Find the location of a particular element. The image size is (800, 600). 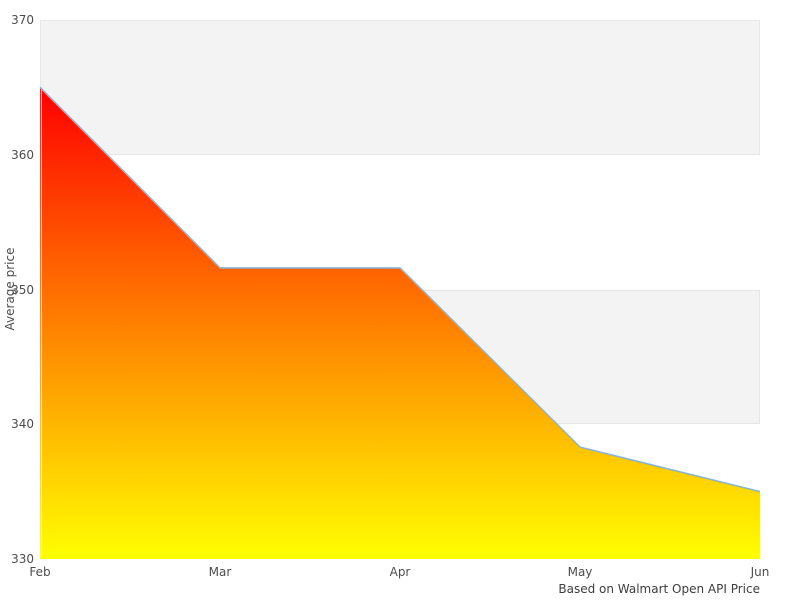

x-tick-label: Mar is located at coordinates (220, 572).